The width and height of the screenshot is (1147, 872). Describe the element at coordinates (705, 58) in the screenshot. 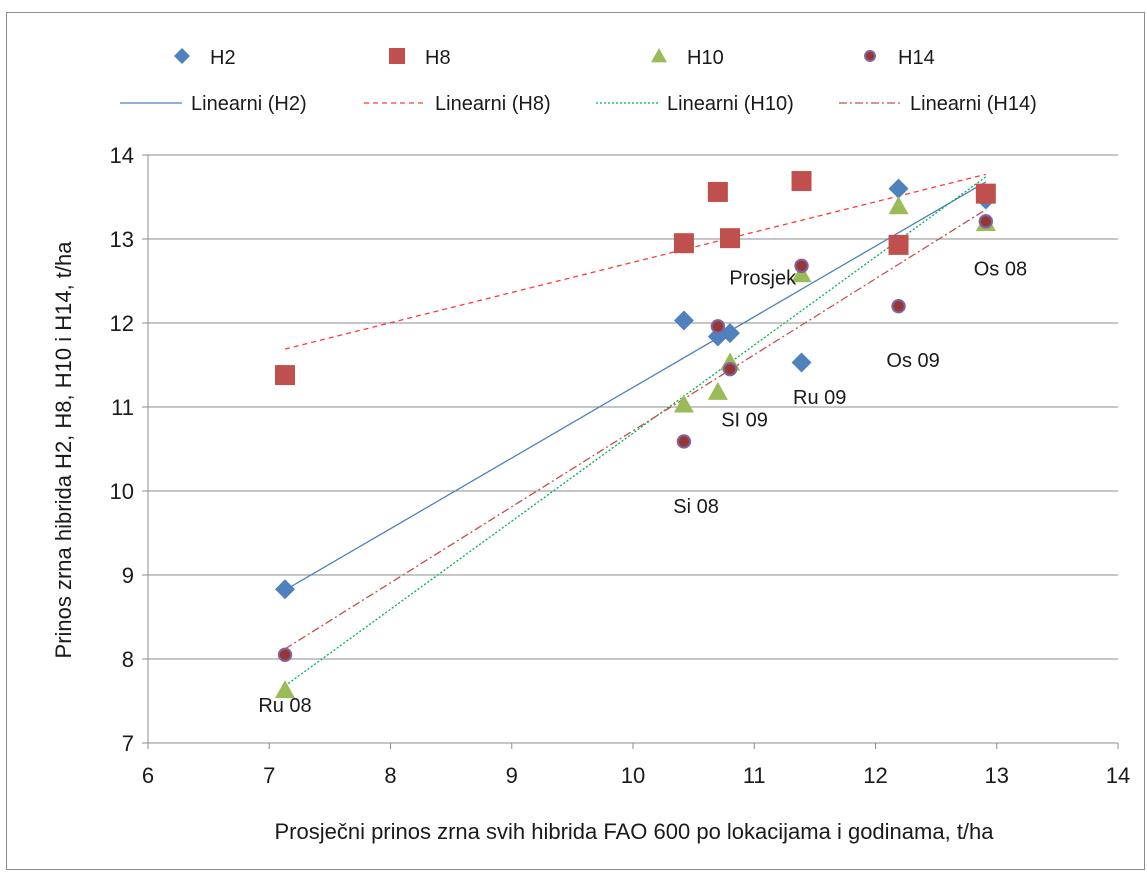

I see `legend-label: H10` at that location.